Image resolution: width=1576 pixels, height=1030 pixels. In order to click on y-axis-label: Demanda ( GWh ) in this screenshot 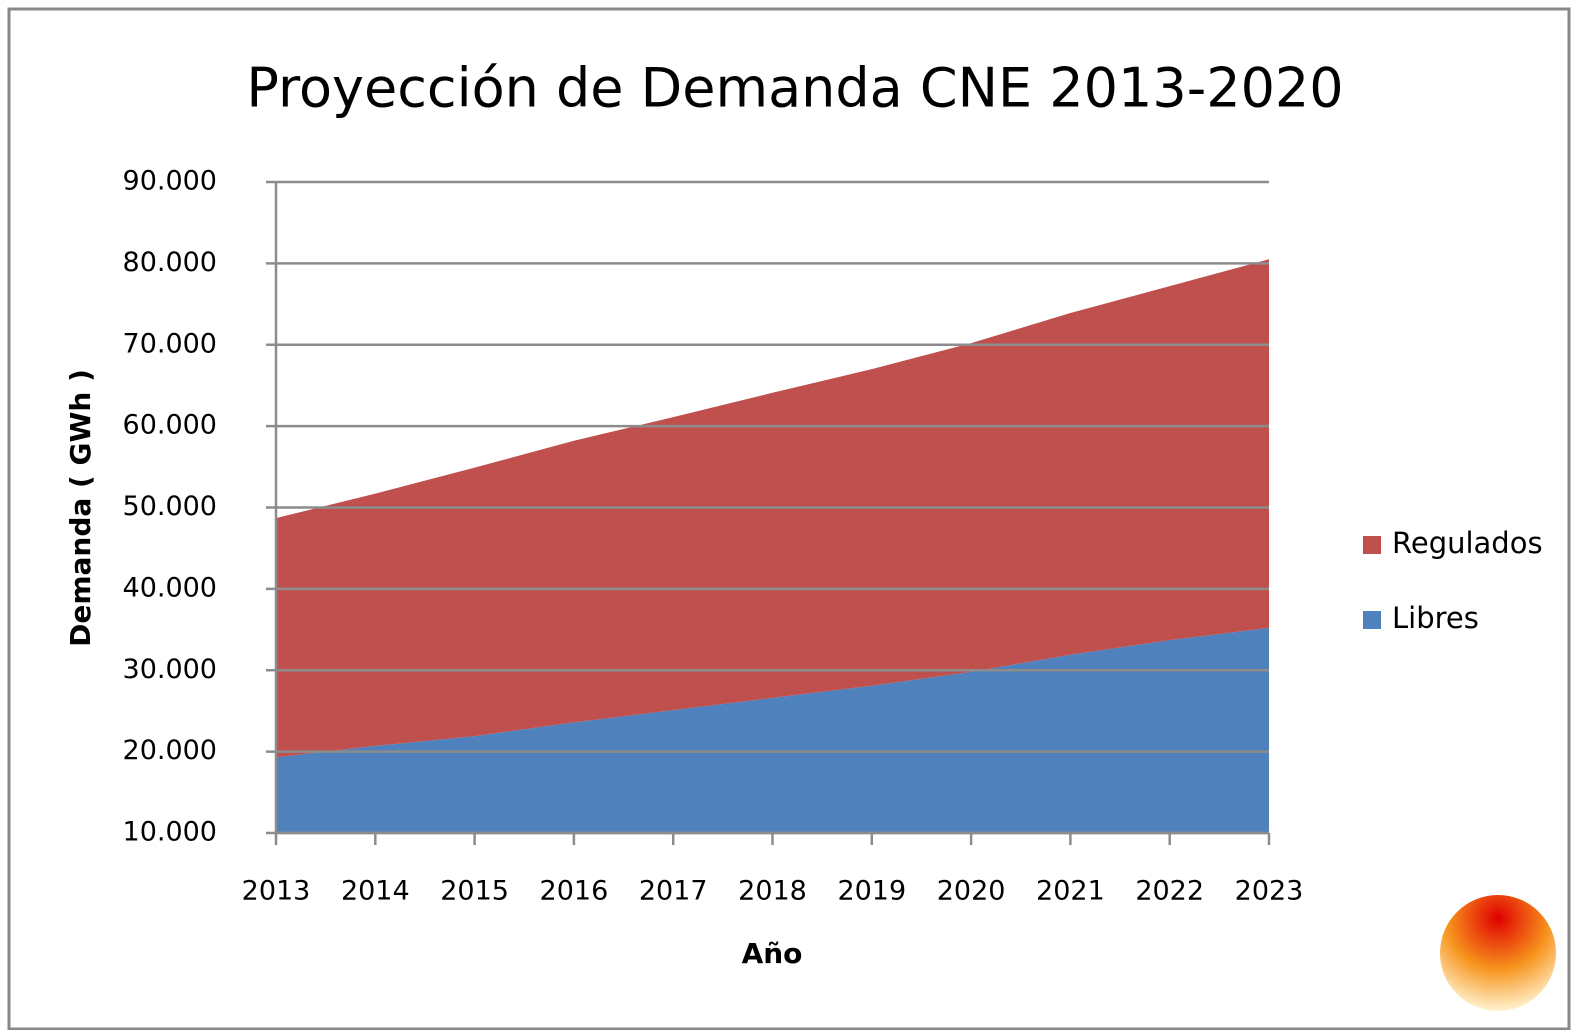, I will do `click(80, 508)`.